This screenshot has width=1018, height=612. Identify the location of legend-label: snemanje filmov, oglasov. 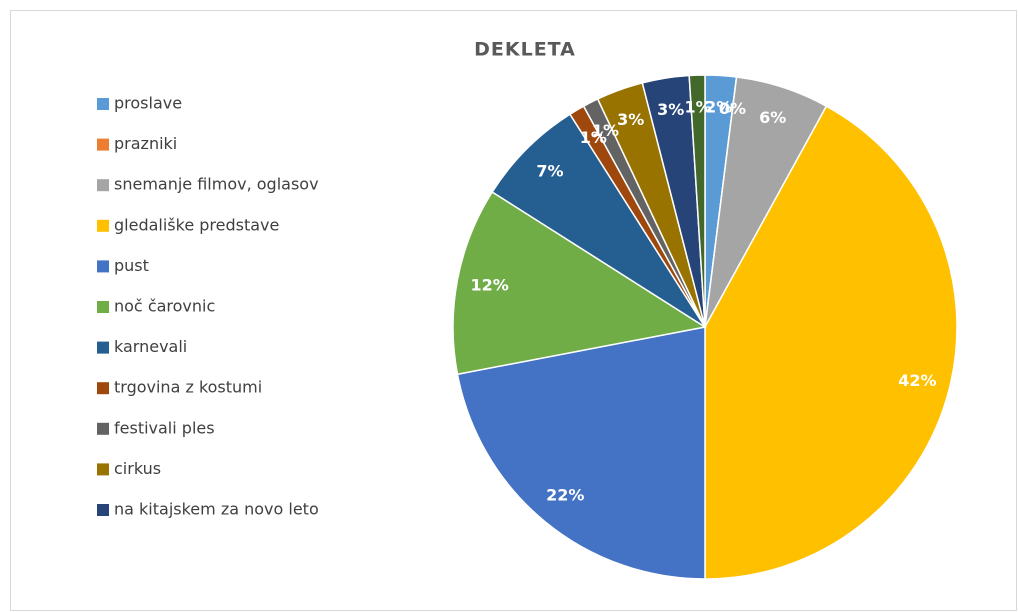
(216, 184).